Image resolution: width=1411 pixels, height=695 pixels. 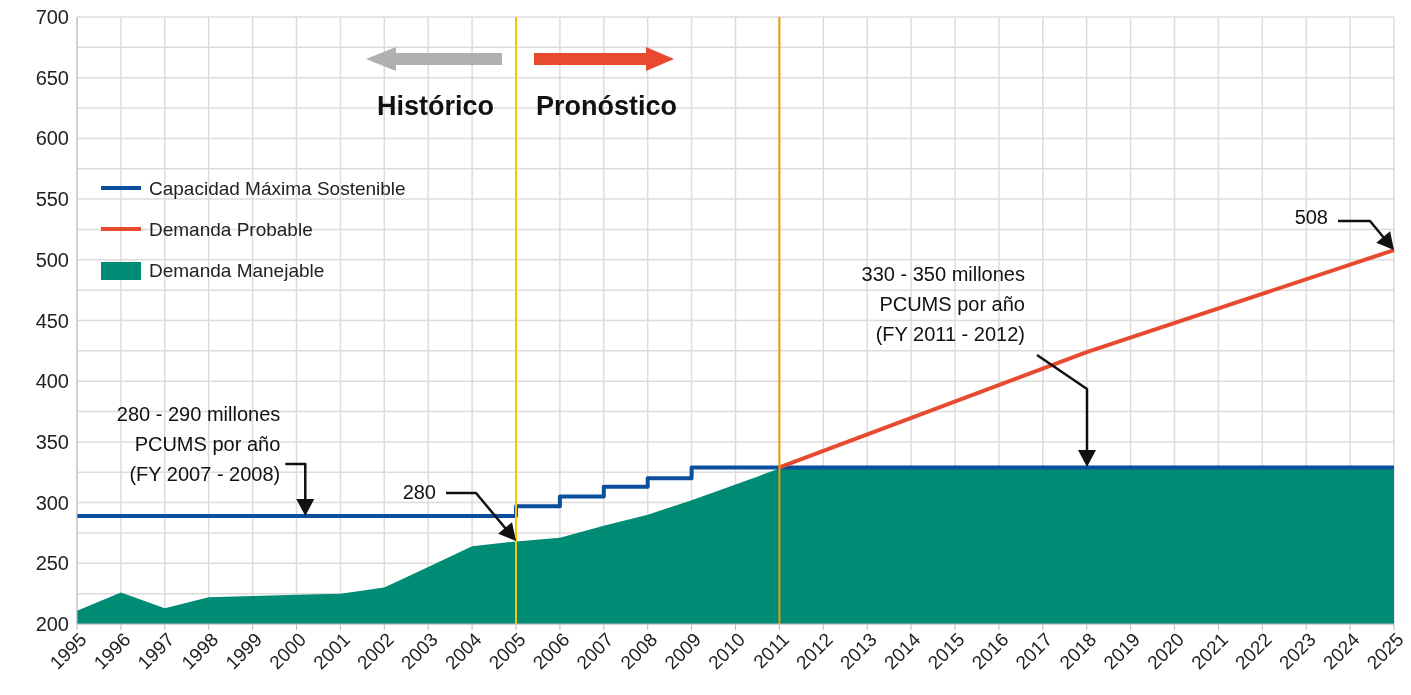 I want to click on y-tick-label: 200, so click(x=52, y=624).